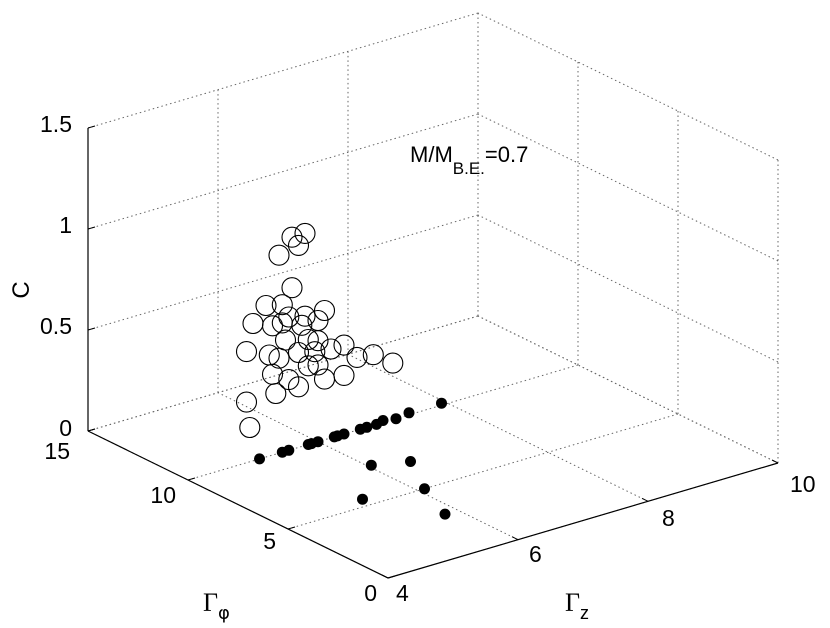 The width and height of the screenshot is (830, 628). Describe the element at coordinates (370, 593) in the screenshot. I see `y-tick-label: 0` at that location.